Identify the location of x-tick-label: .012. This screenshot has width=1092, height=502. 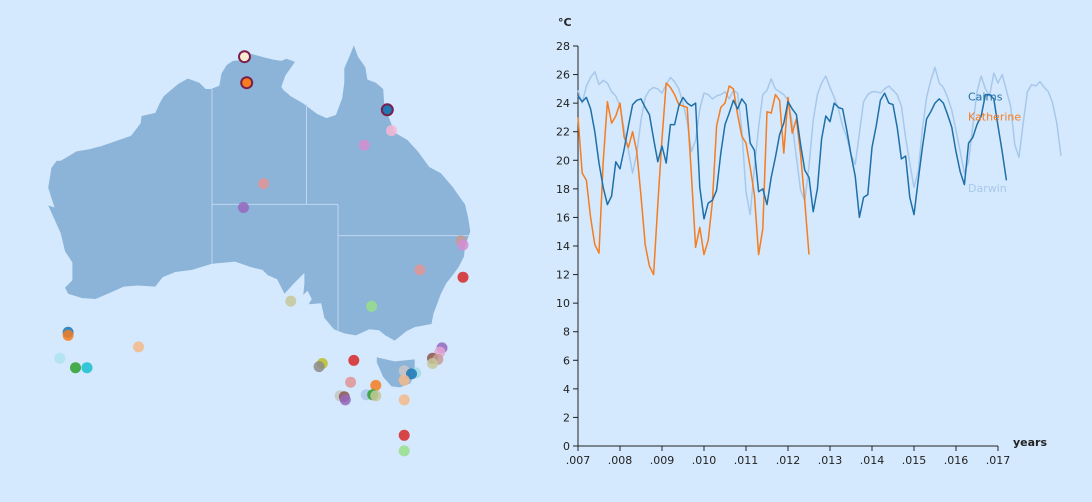
(788, 460).